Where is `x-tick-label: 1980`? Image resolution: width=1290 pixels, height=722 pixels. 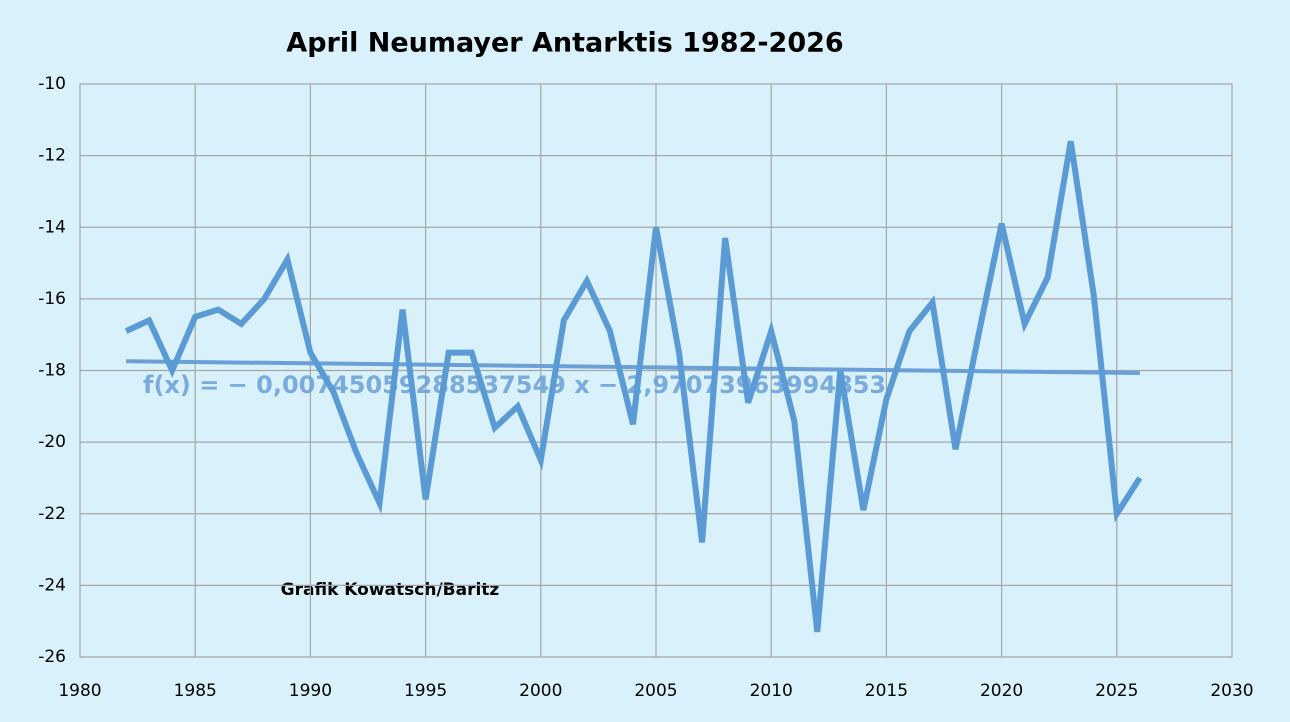 x-tick-label: 1980 is located at coordinates (79, 691).